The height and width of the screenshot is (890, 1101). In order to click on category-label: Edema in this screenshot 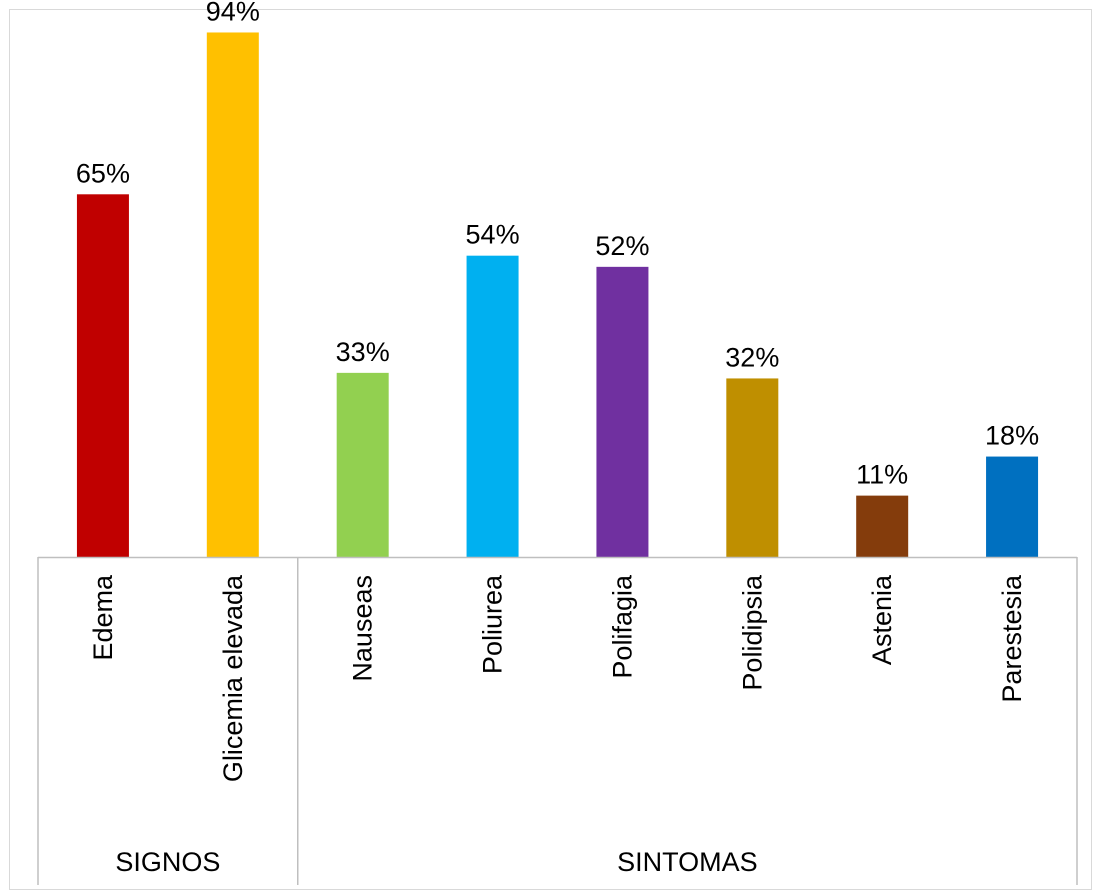, I will do `click(103, 617)`.